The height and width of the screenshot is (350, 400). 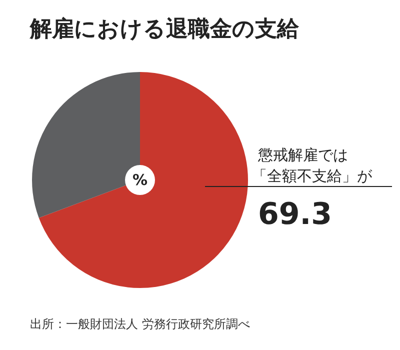 What do you see at coordinates (140, 324) in the screenshot?
I see `text: 出所：一般財団法人 労務行政研究所調べ` at bounding box center [140, 324].